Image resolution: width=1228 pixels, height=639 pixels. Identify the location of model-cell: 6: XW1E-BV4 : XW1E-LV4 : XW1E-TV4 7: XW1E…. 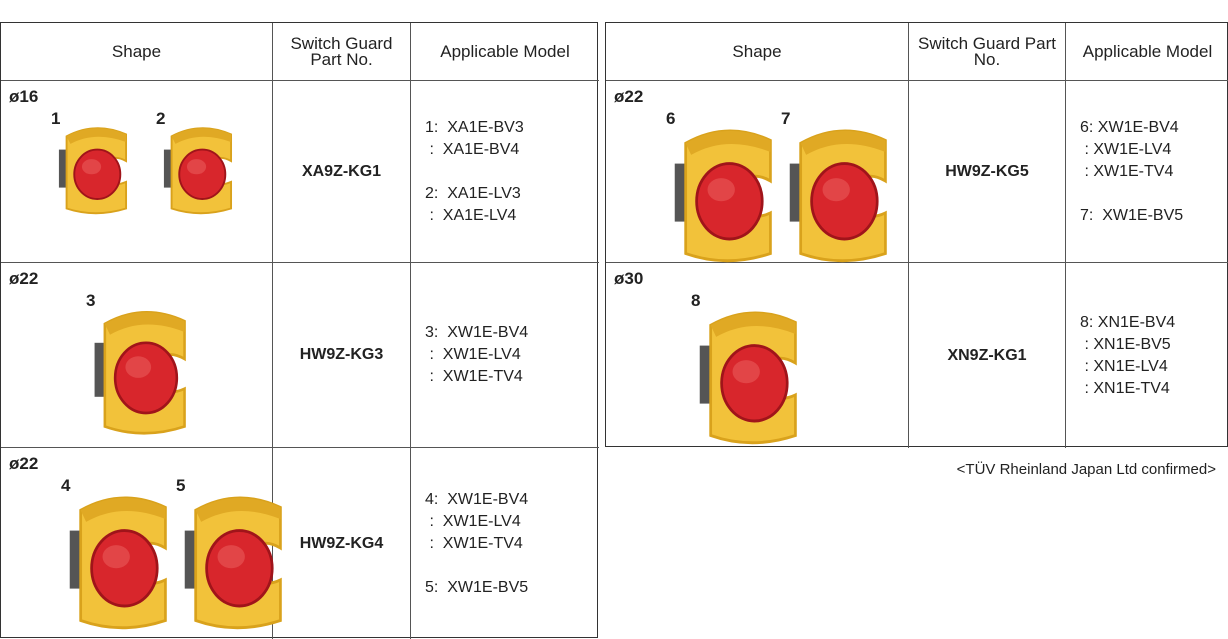
(1147, 172).